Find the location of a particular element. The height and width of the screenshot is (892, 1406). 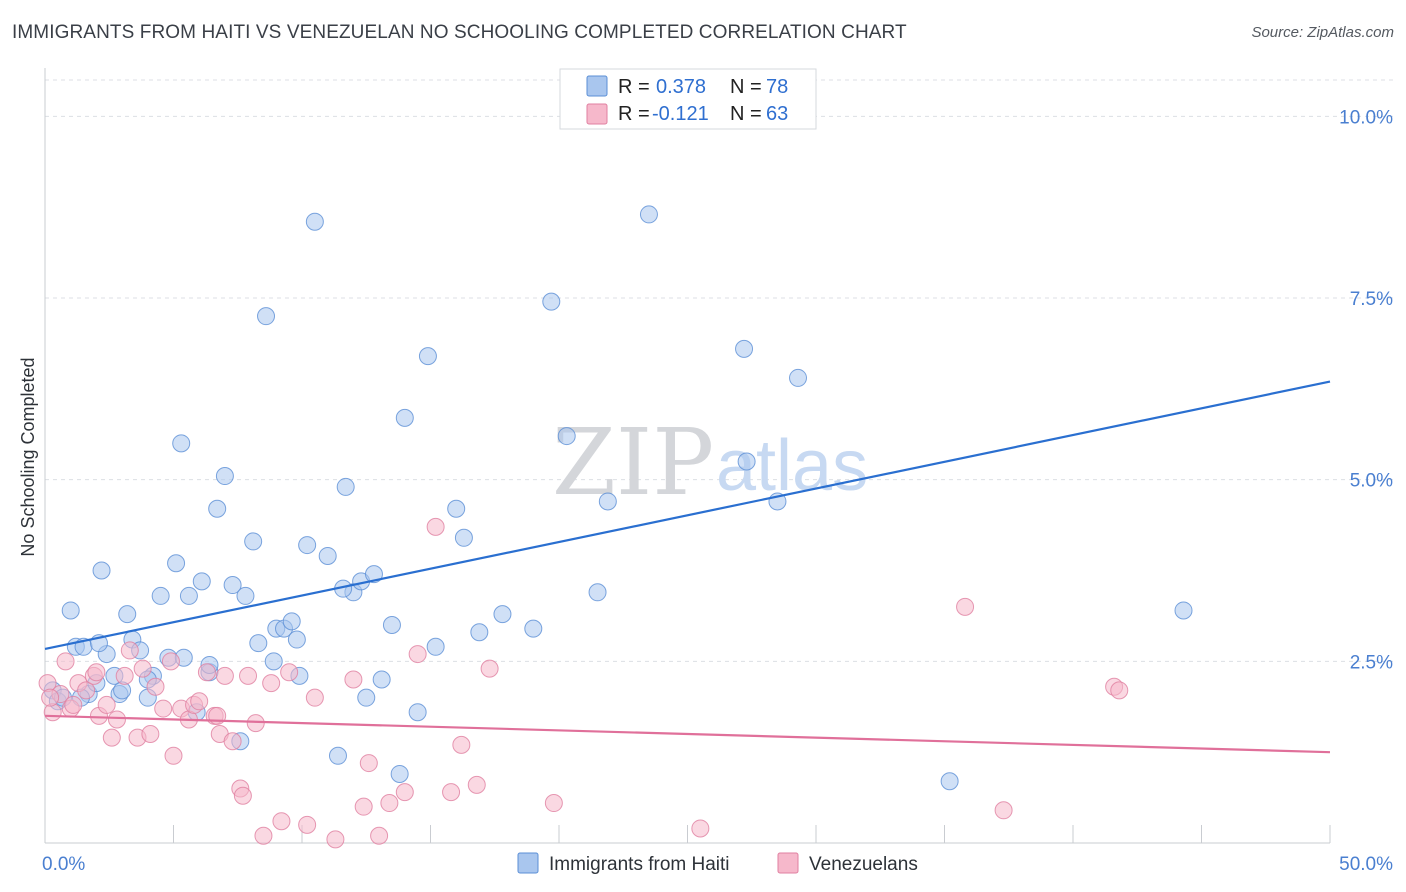

legend-n-label-2: N = is located at coordinates (746, 114).